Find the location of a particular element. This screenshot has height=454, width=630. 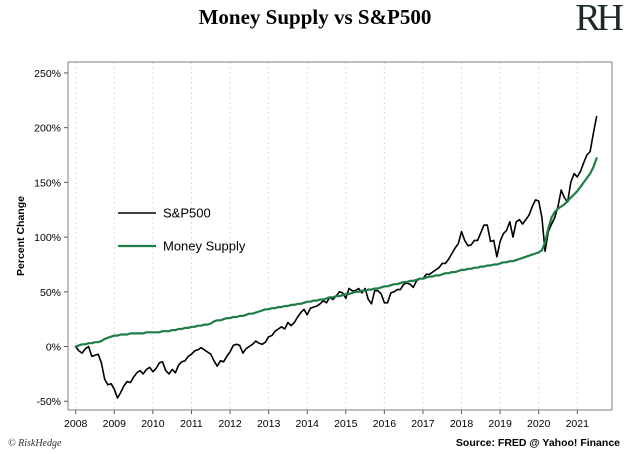

legend-label-0: S&P500 is located at coordinates (187, 213).